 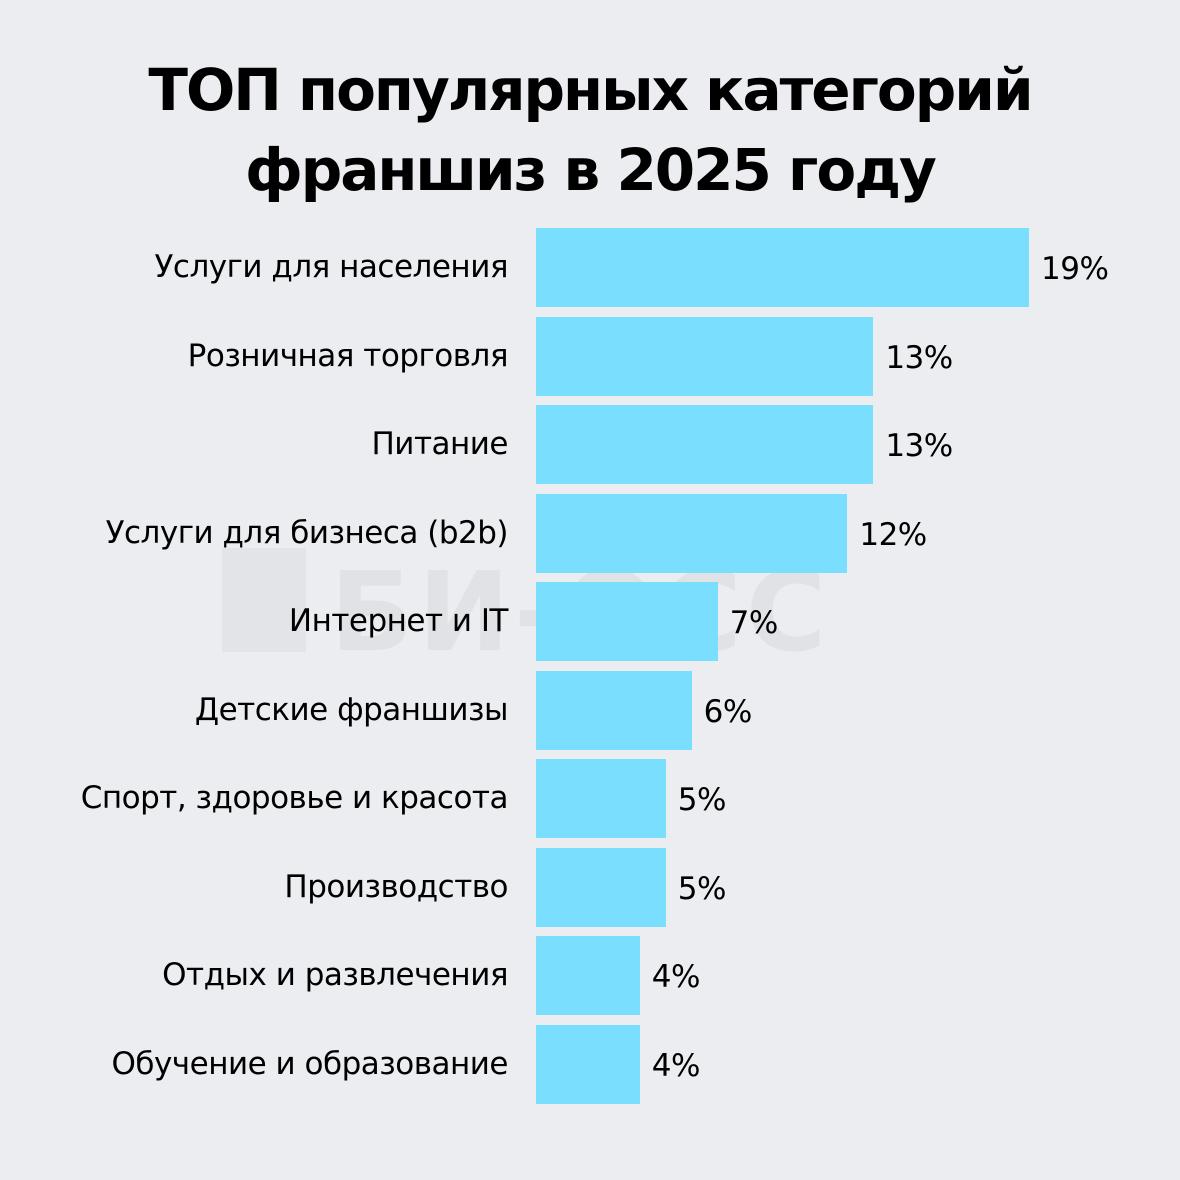 I want to click on category-label: Отдых и развлечения, so click(x=335, y=975).